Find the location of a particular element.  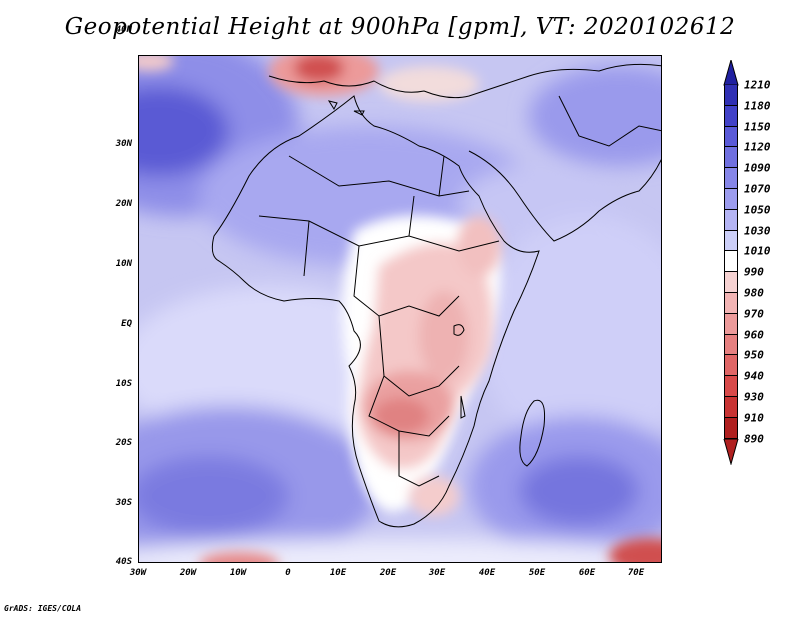

lon-label-30e: 30E is located at coordinates (437, 573).